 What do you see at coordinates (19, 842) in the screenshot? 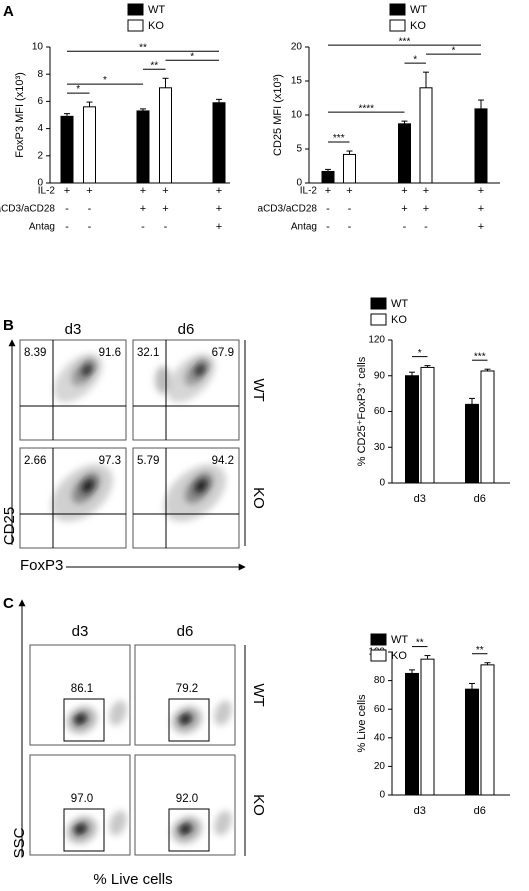
I see `y-axis-label: SSC` at bounding box center [19, 842].